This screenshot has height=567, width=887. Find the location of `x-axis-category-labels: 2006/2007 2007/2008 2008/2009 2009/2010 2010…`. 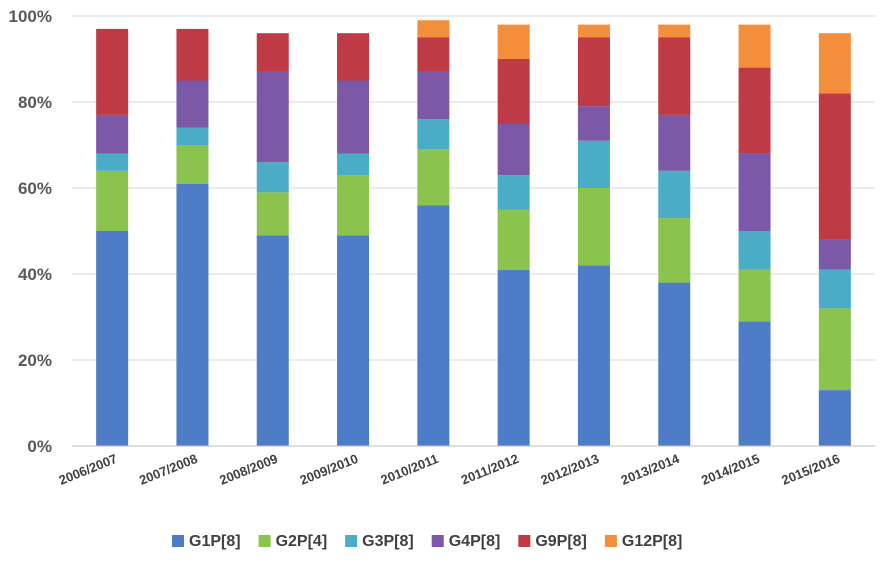

x-axis-category-labels: 2006/2007 2007/2008 2008/2009 2009/2010 2010… is located at coordinates (449, 469).